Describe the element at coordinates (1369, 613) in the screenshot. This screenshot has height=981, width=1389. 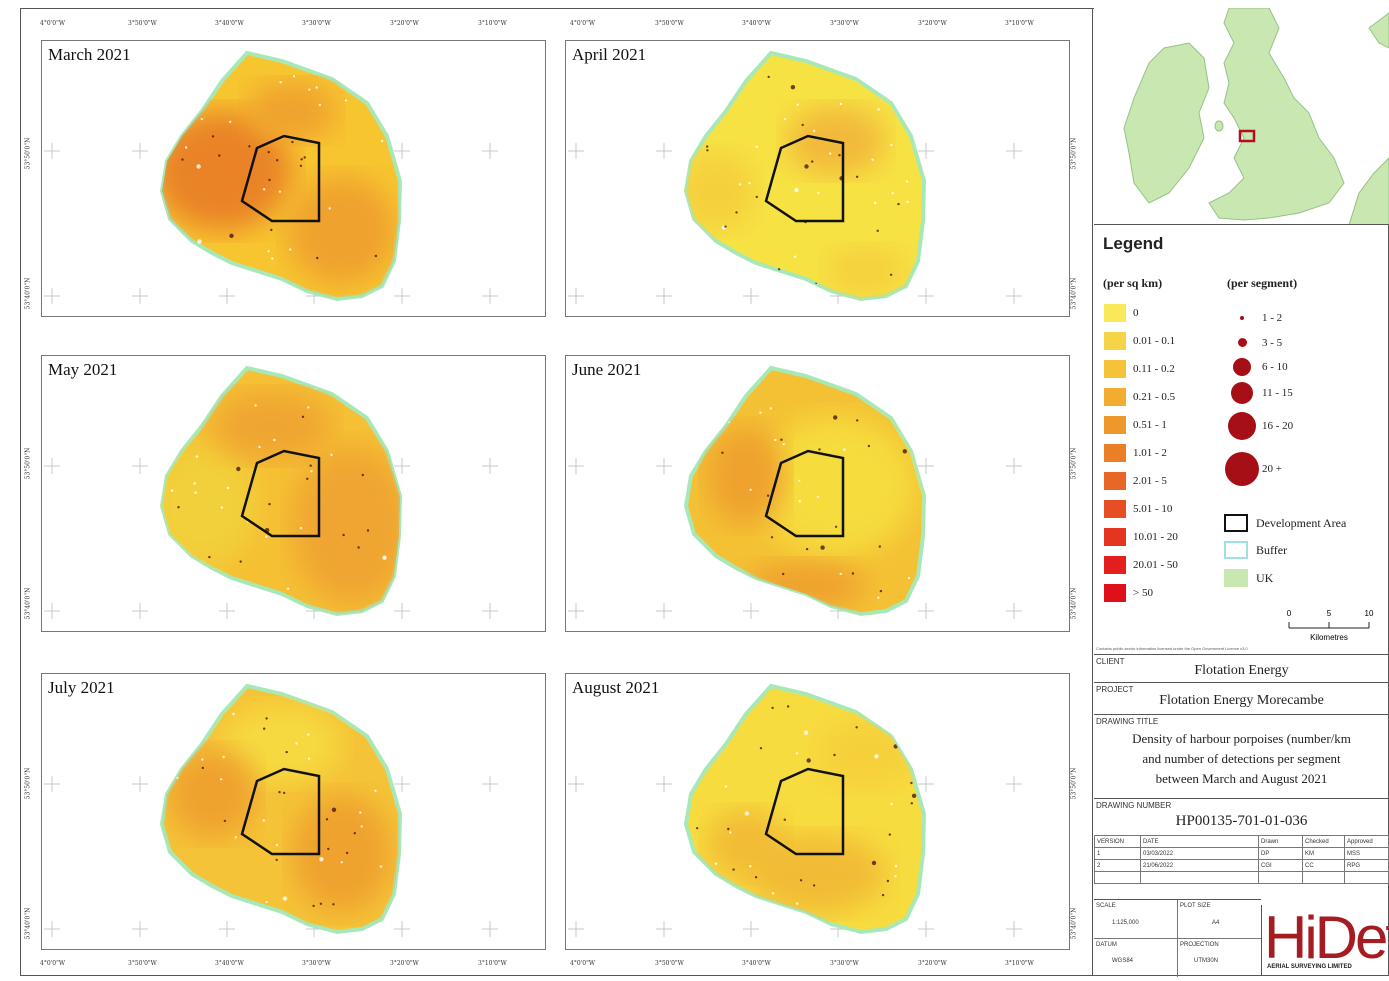
I see `scale-tick-10: 10` at that location.